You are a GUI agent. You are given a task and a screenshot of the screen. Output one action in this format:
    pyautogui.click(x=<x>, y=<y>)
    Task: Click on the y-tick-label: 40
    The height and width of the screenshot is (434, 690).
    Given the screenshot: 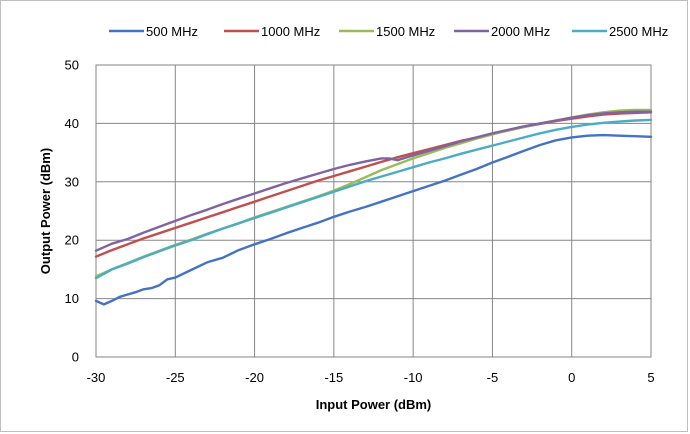 What is the action you would take?
    pyautogui.click(x=72, y=123)
    